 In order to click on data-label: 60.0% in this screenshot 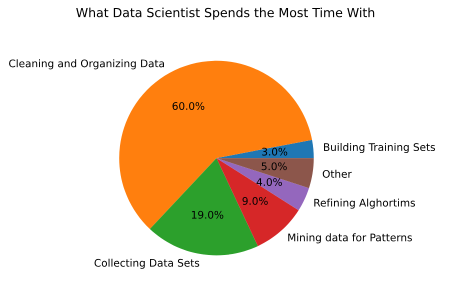, I will do `click(188, 106)`.